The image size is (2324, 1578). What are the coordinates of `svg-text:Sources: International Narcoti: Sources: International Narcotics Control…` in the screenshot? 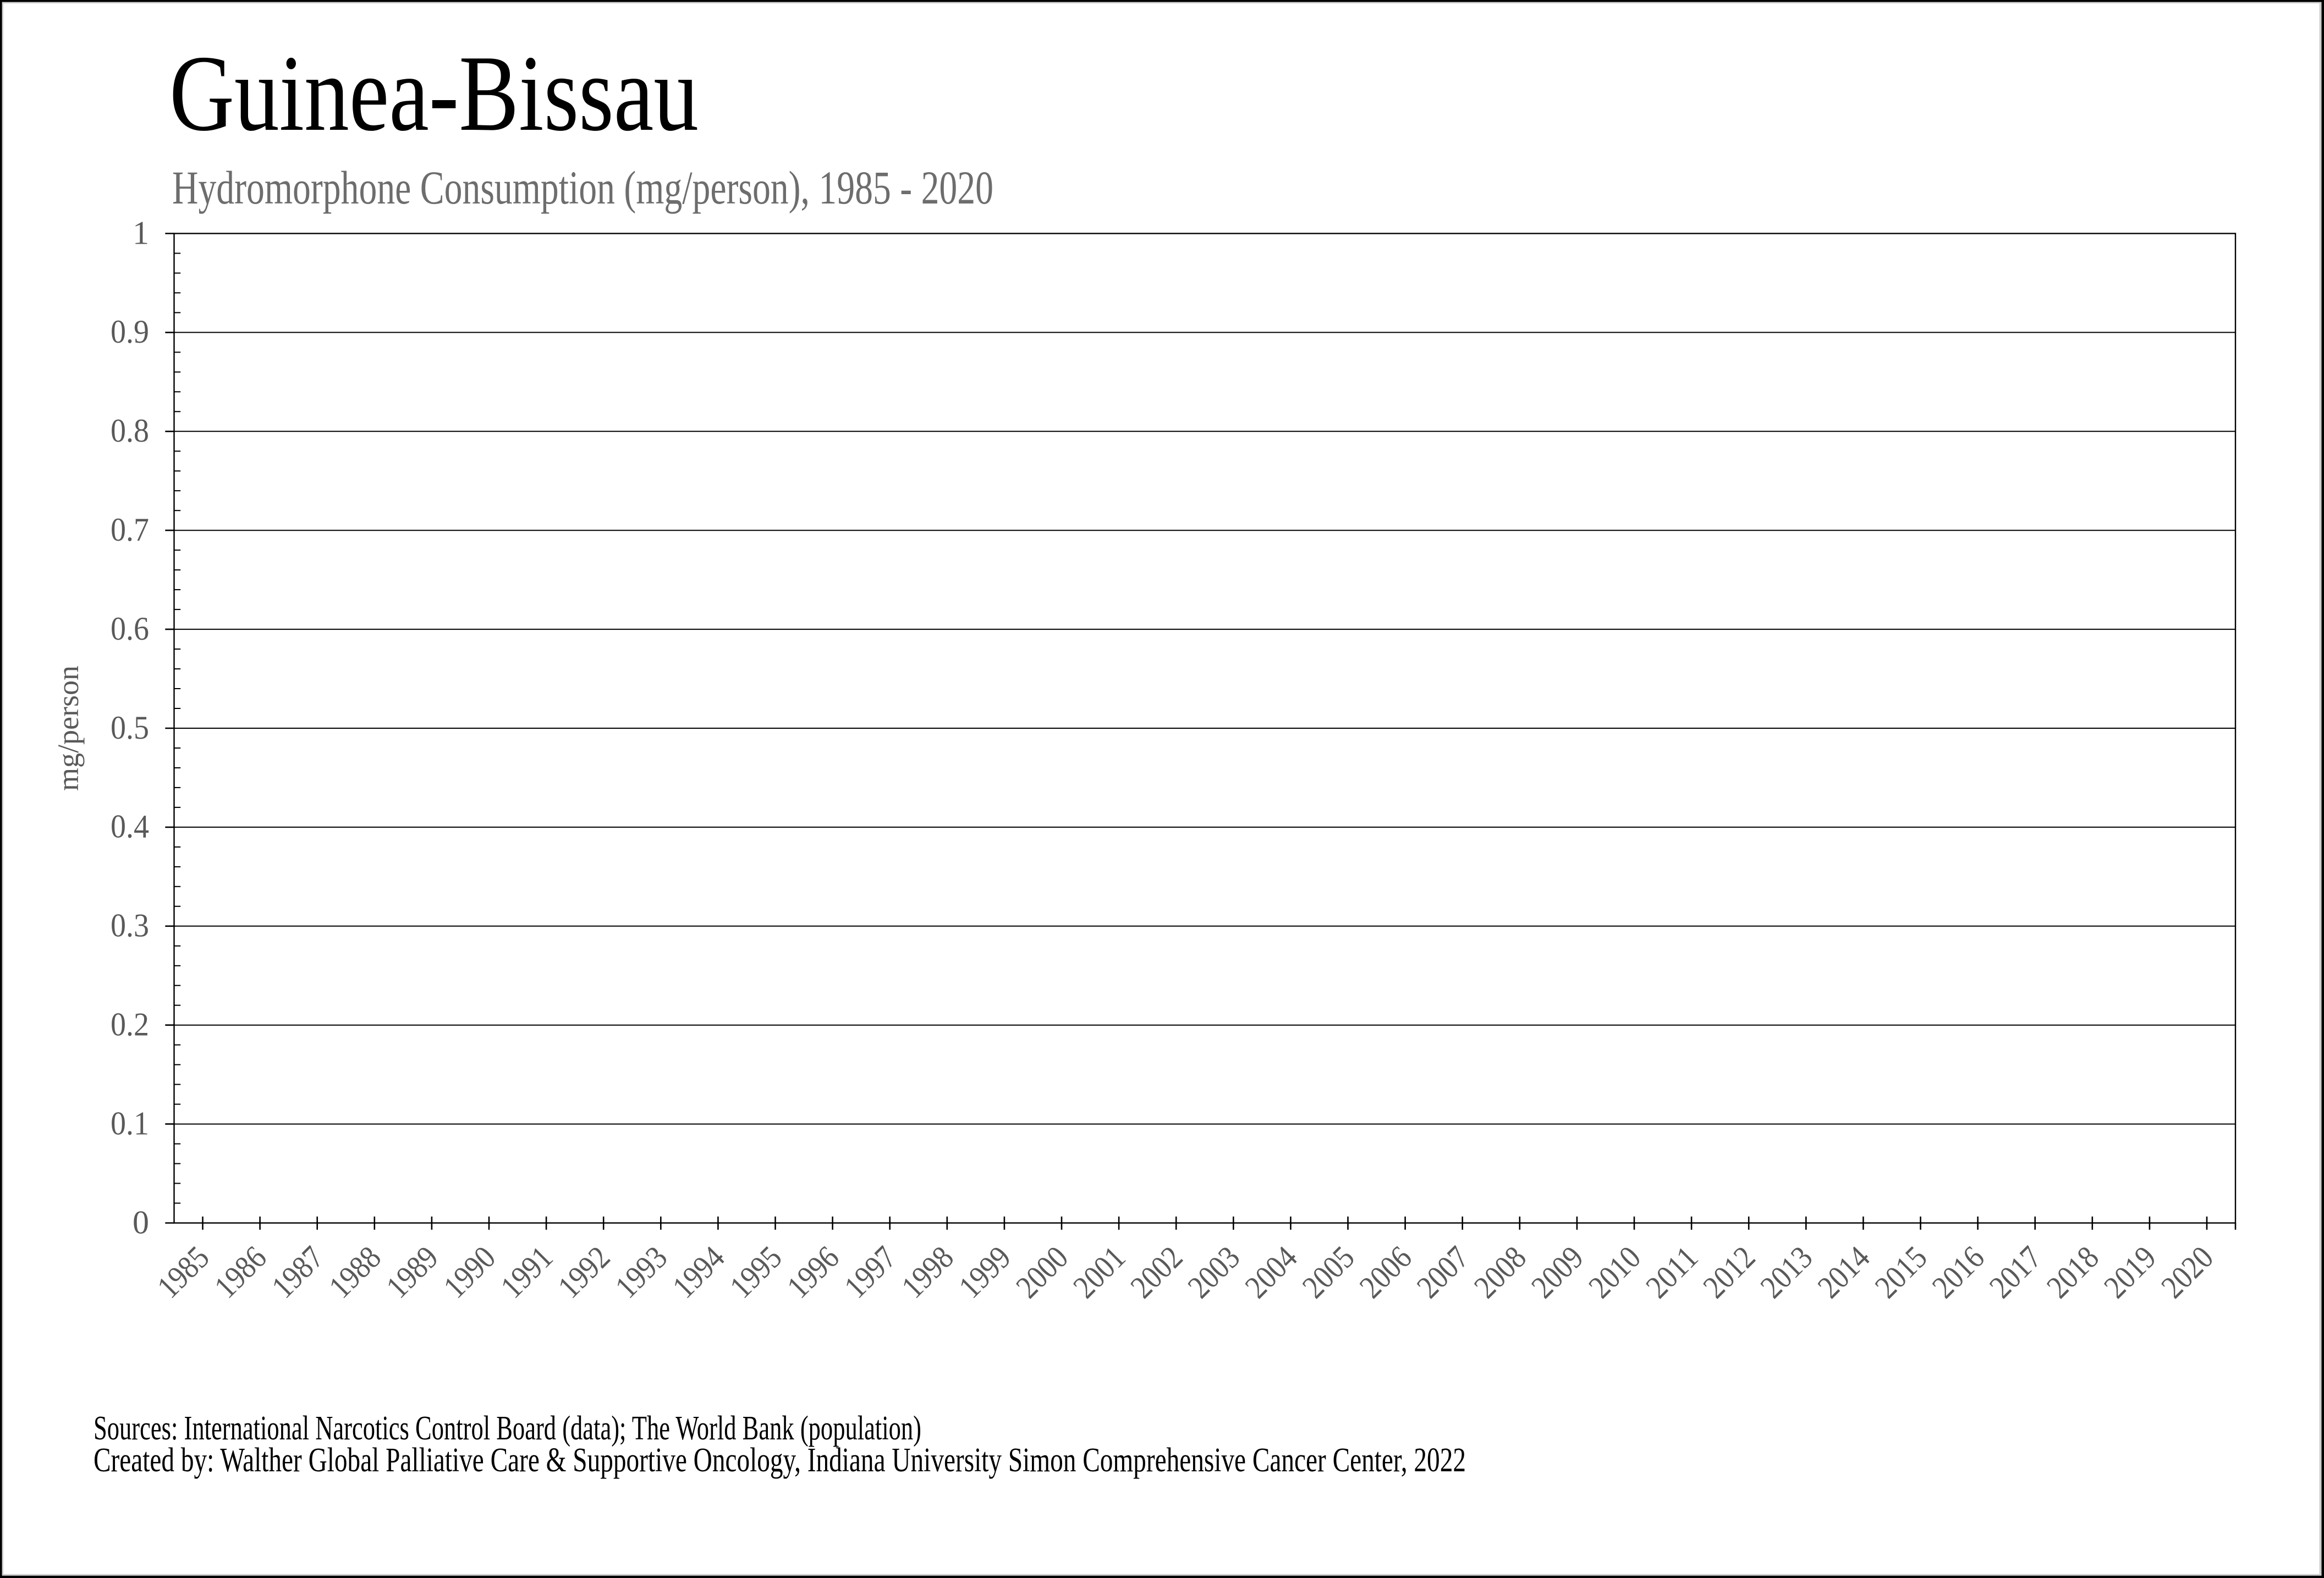 It's located at (508, 1428).